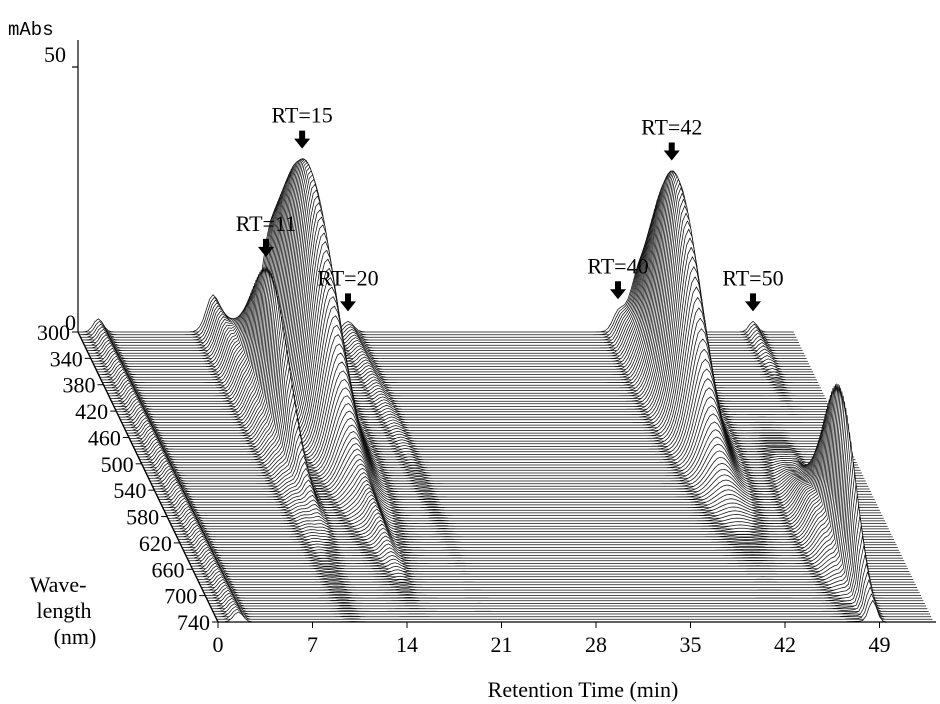 The image size is (940, 704). What do you see at coordinates (75, 636) in the screenshot?
I see `z-axis-title-line3: (nm)` at bounding box center [75, 636].